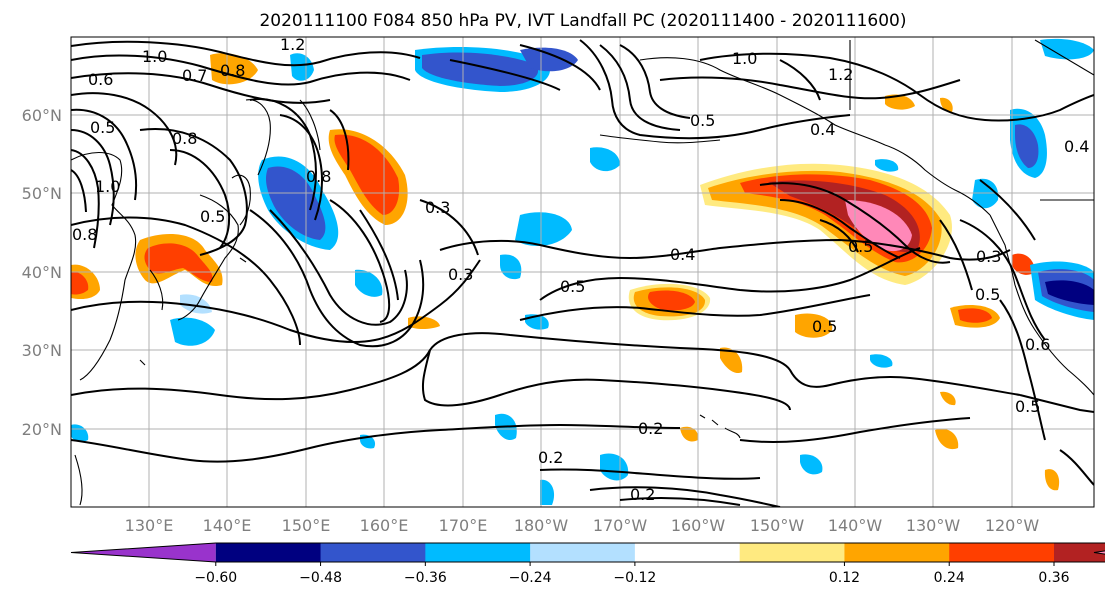 The height and width of the screenshot is (601, 1105). I want to click on lat-label-30n: 30°N, so click(42, 350).